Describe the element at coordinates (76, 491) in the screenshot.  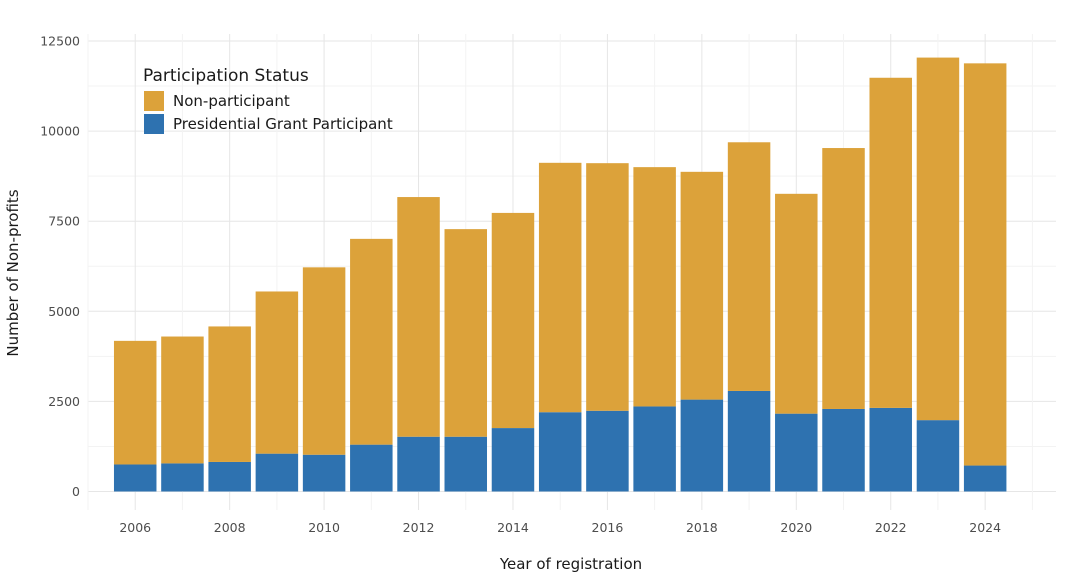
I see `y-tick-label: 0` at that location.